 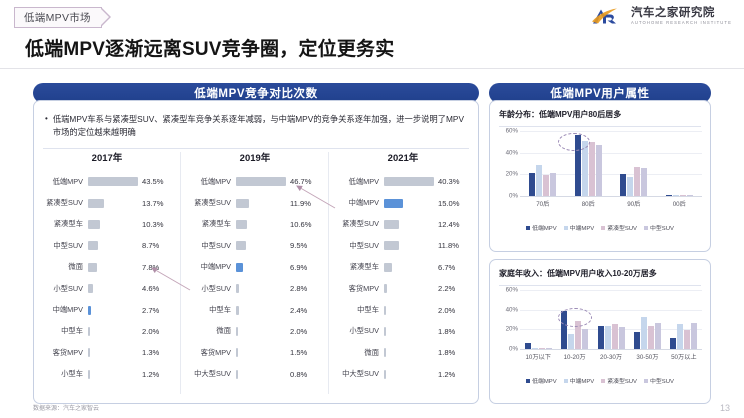 I want to click on competition-row: 低端MPV 43.5%, so click(x=107, y=181).